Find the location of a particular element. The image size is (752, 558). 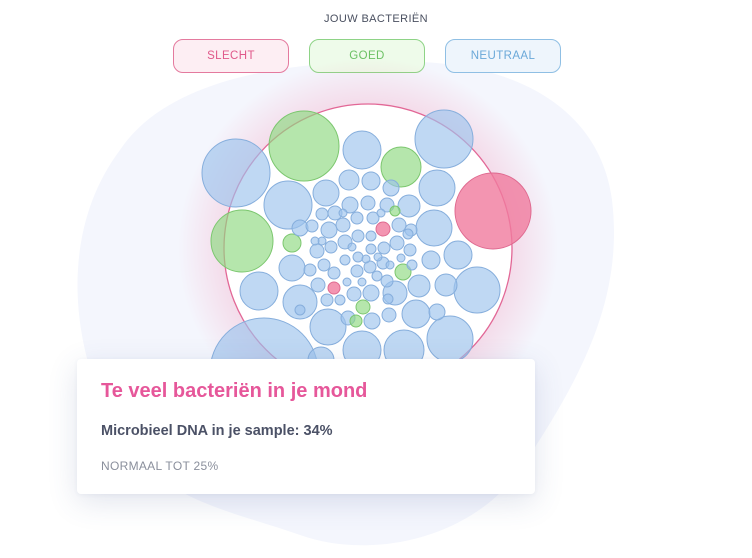

legend-title: JOUW BACTERIËN is located at coordinates (376, 19).